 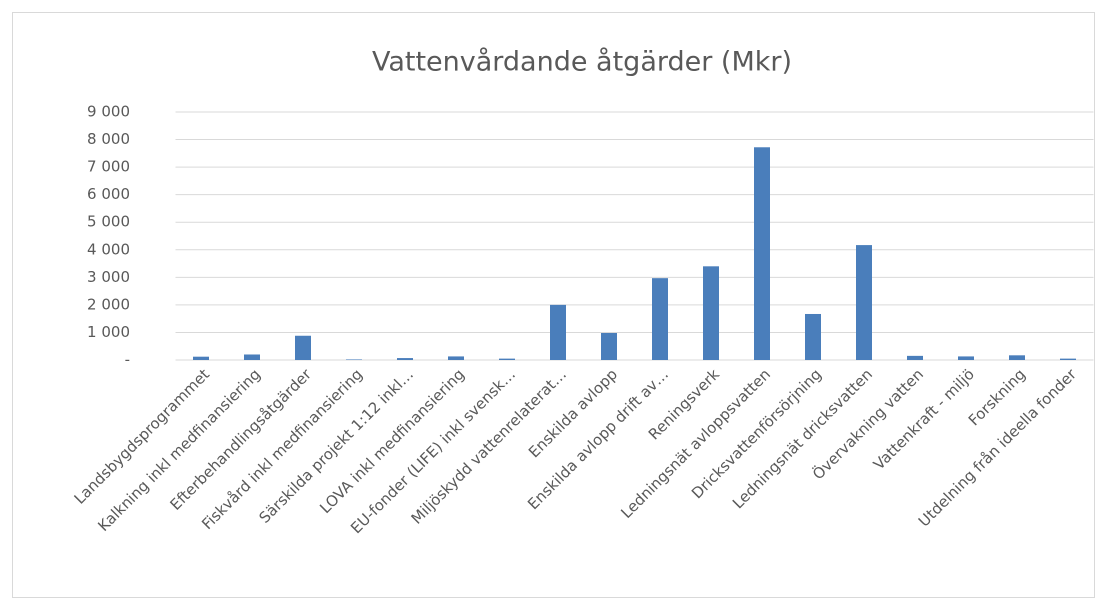 I want to click on y-tick-label: -, so click(x=127, y=360).